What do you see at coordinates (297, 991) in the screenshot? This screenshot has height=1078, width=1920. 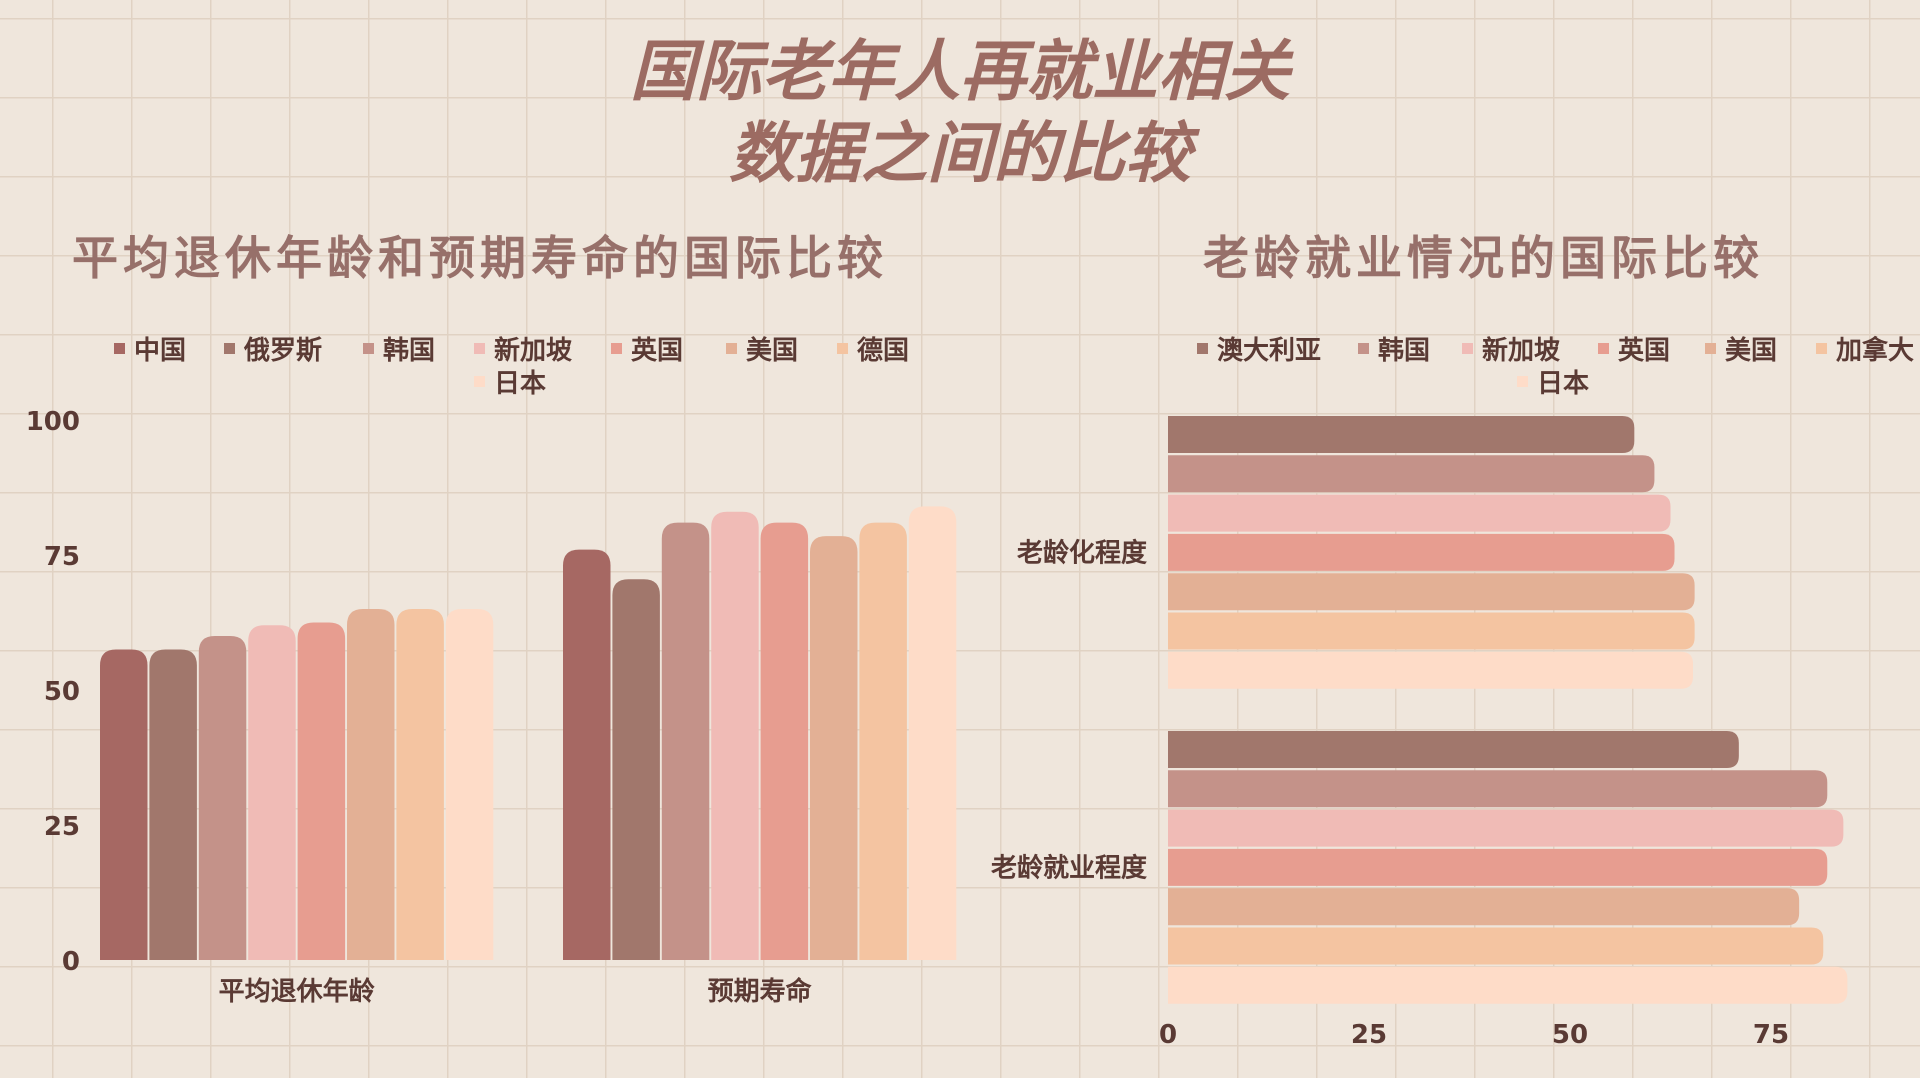 I see `x-category-label: 平均退休年龄` at bounding box center [297, 991].